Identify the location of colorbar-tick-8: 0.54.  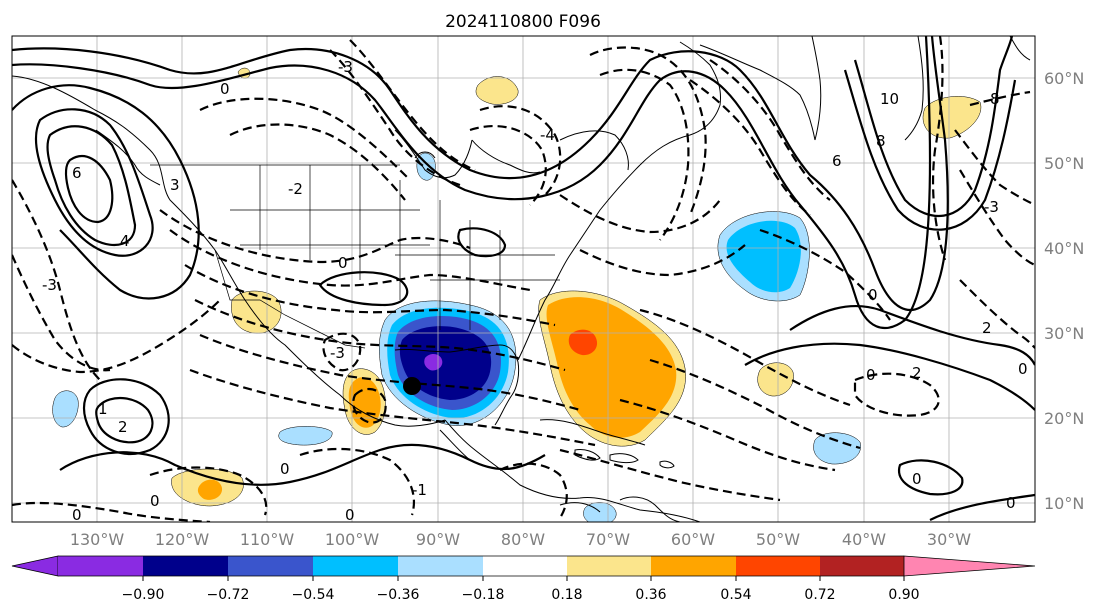
(735, 595).